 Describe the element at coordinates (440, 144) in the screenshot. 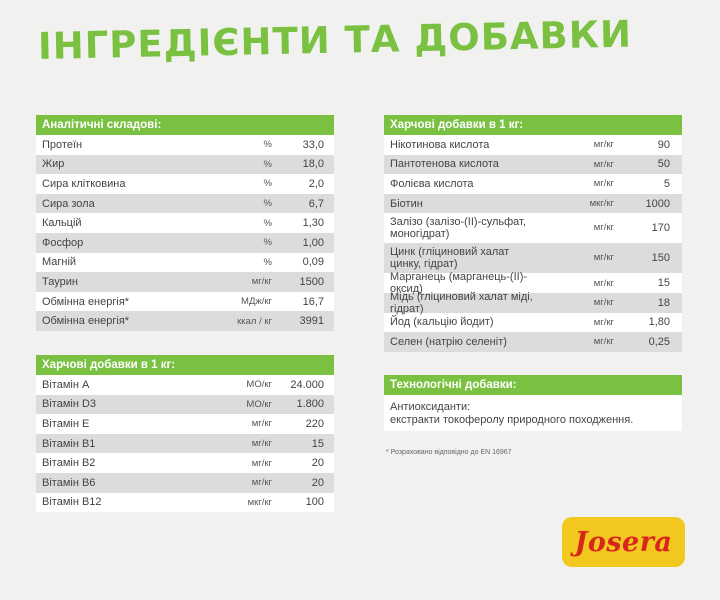

I see `mineral-name: Нікотинова кислота` at that location.